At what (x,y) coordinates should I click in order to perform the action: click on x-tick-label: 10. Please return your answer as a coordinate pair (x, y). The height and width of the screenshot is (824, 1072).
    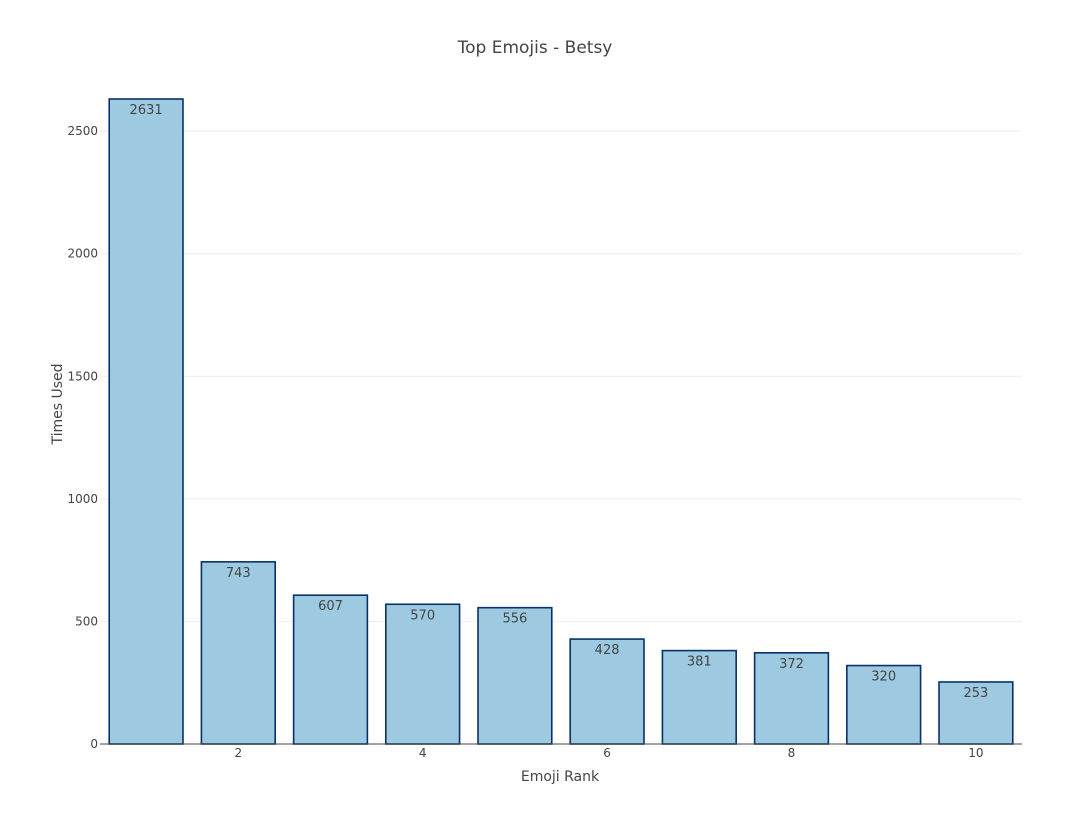
    Looking at the image, I should click on (975, 753).